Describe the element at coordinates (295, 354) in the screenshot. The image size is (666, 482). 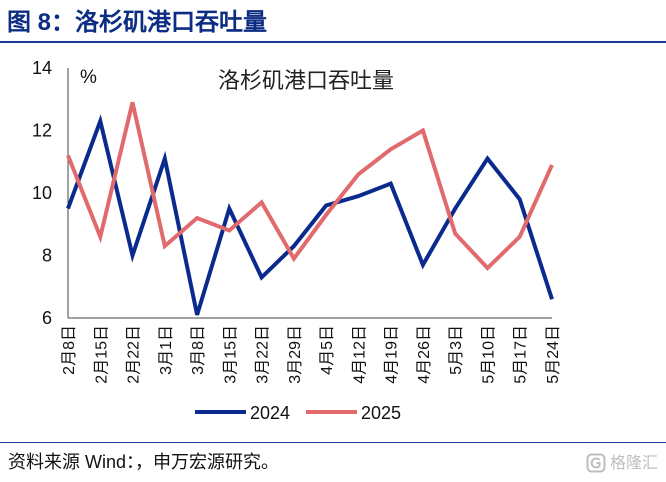
I see `x-tick-label: 3月29日` at that location.